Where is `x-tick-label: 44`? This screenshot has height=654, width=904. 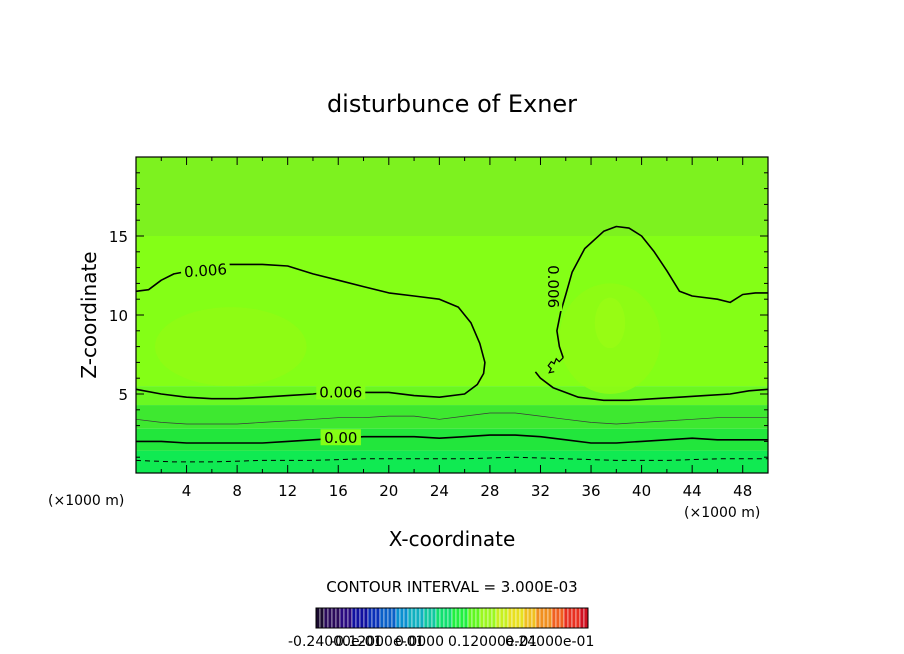
x-tick-label: 44 is located at coordinates (692, 491).